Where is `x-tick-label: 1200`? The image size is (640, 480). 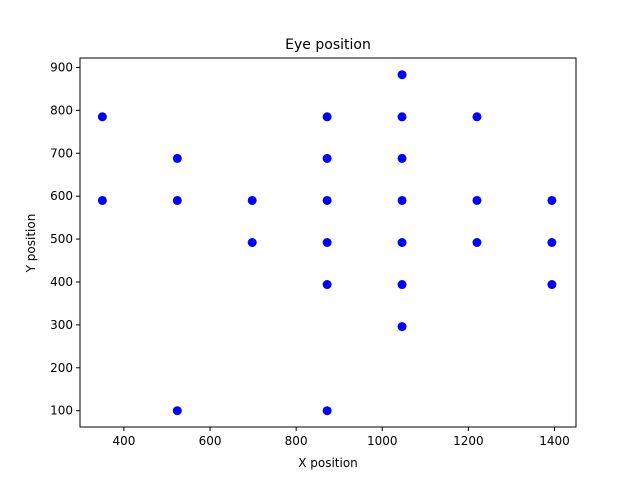
x-tick-label: 1200 is located at coordinates (468, 441).